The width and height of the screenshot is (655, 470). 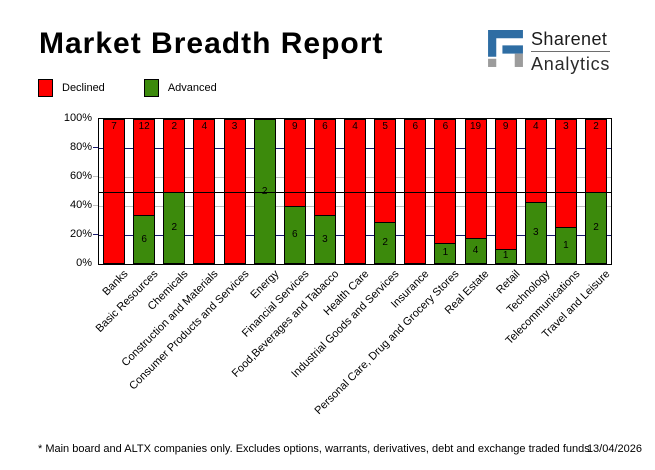 What do you see at coordinates (80, 176) in the screenshot?
I see `y-axis-label-60: 60%` at bounding box center [80, 176].